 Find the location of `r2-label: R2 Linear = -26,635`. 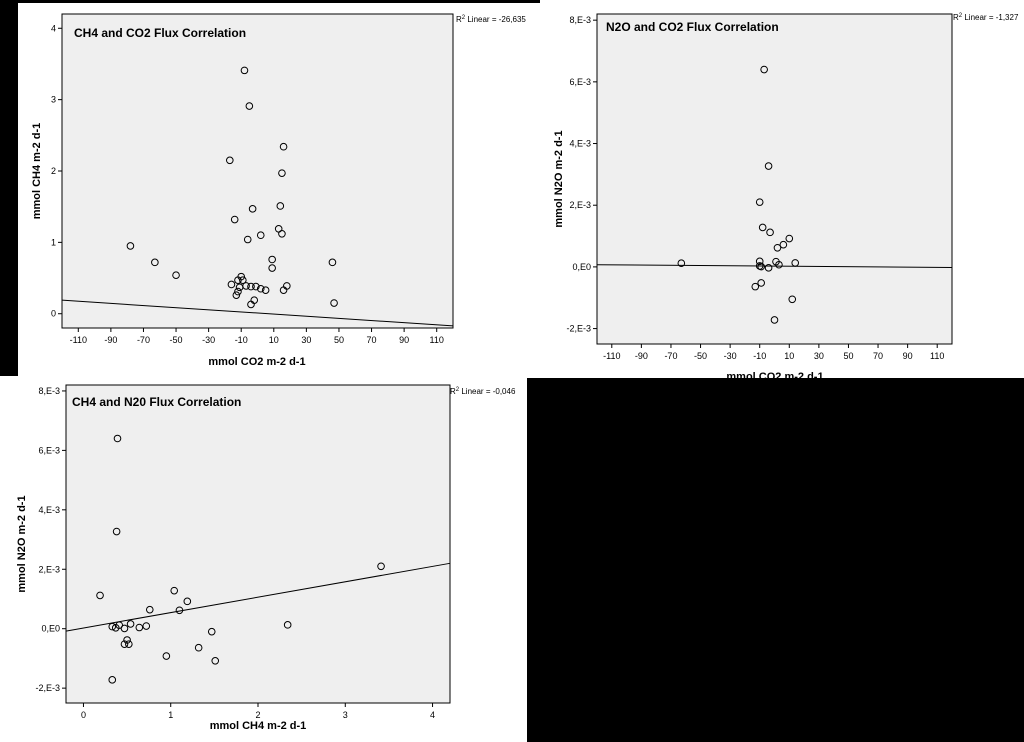

r2-label: R2 Linear = -26,635 is located at coordinates (491, 19).